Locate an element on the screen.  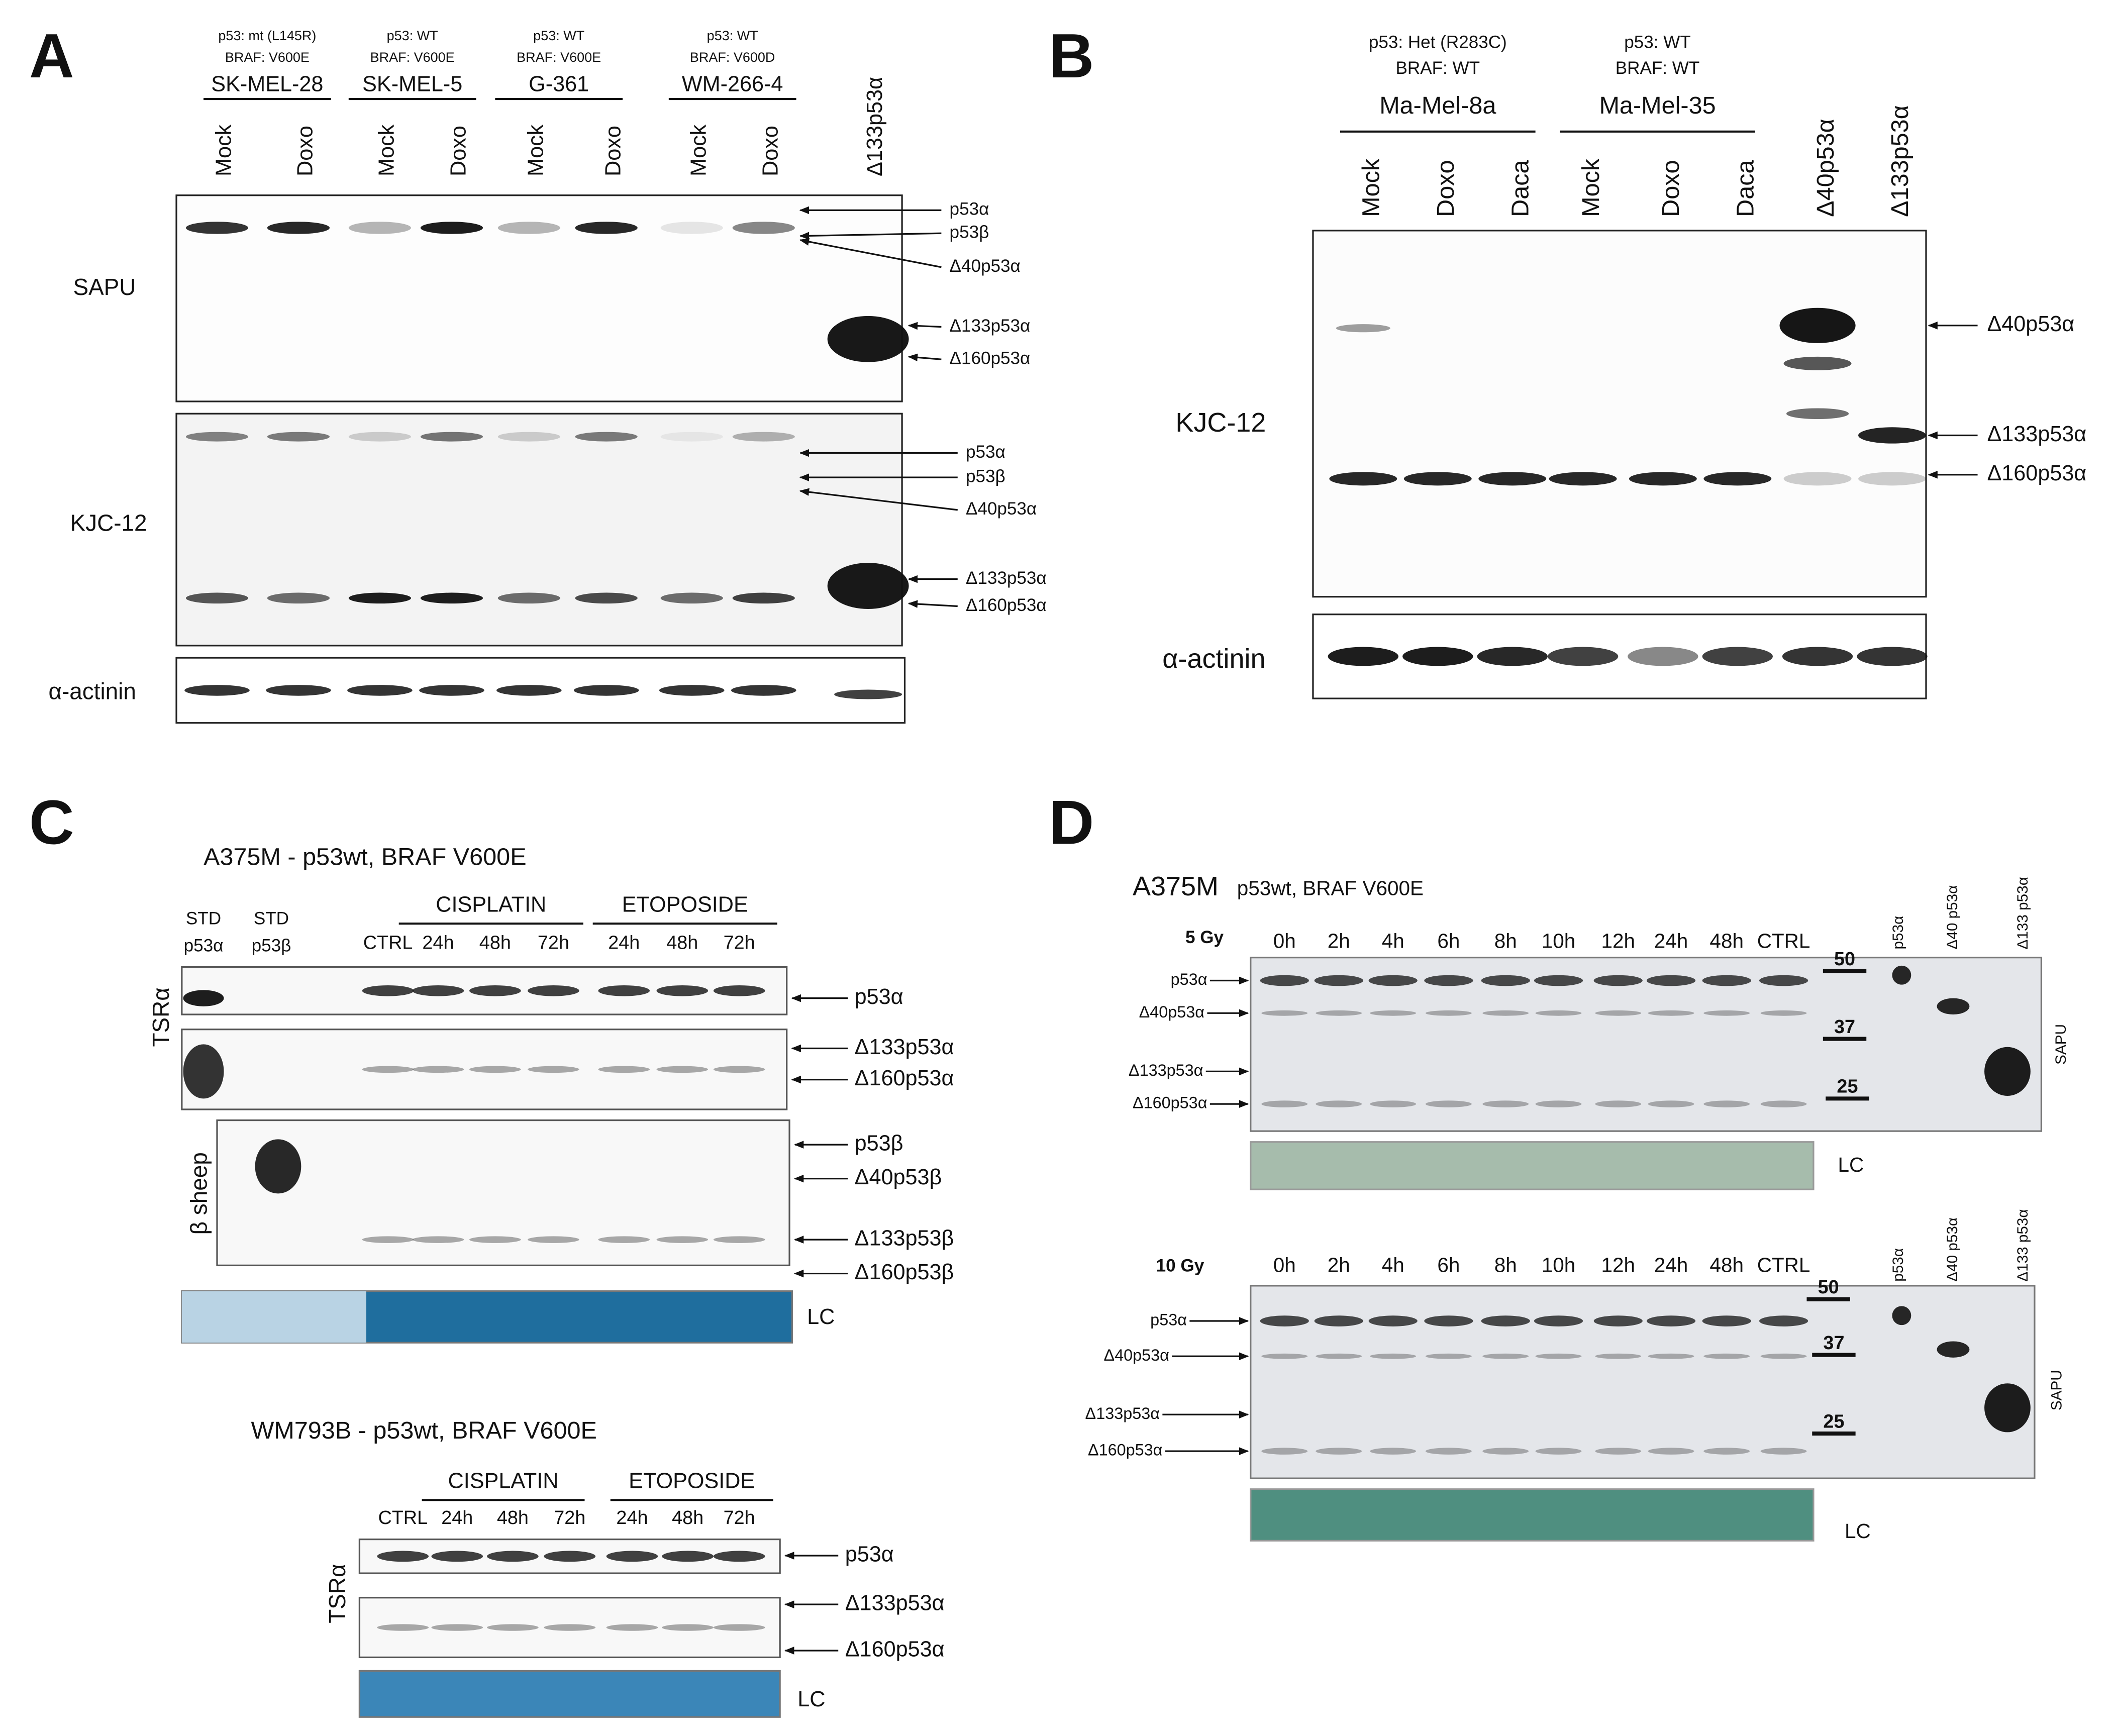
lane-label: 24h is located at coordinates (1671, 941).